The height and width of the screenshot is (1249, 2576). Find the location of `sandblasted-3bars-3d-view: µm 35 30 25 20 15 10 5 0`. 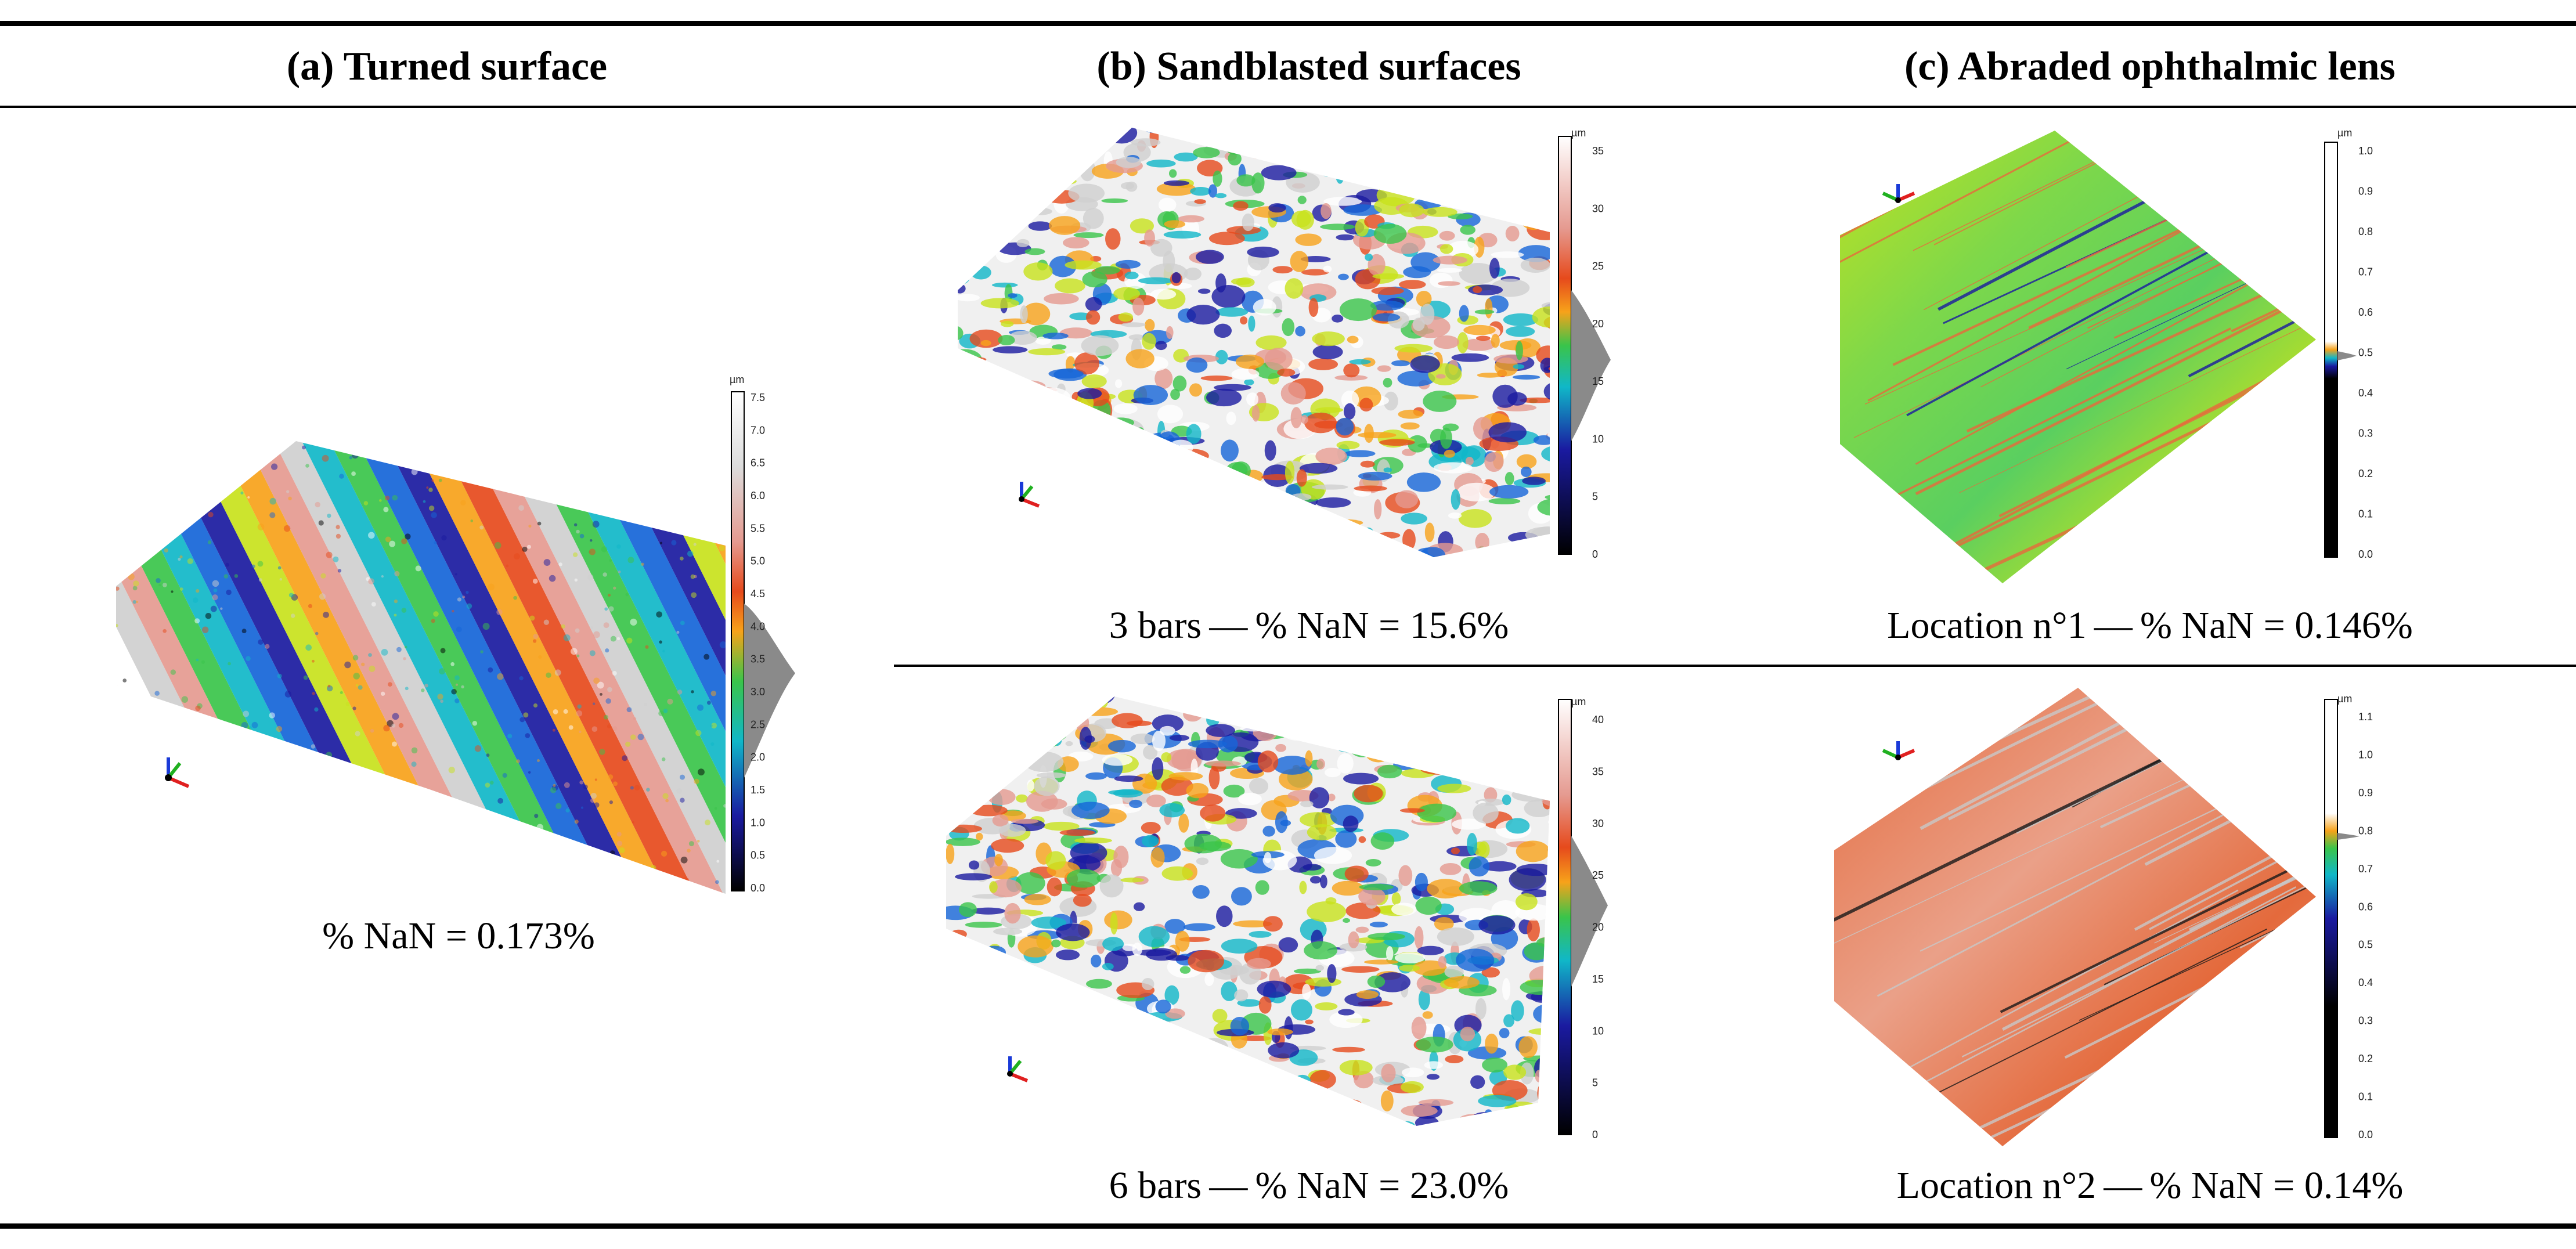

sandblasted-3bars-3d-view: µm 35 30 25 20 15 10 5 0 is located at coordinates (1315, 342).